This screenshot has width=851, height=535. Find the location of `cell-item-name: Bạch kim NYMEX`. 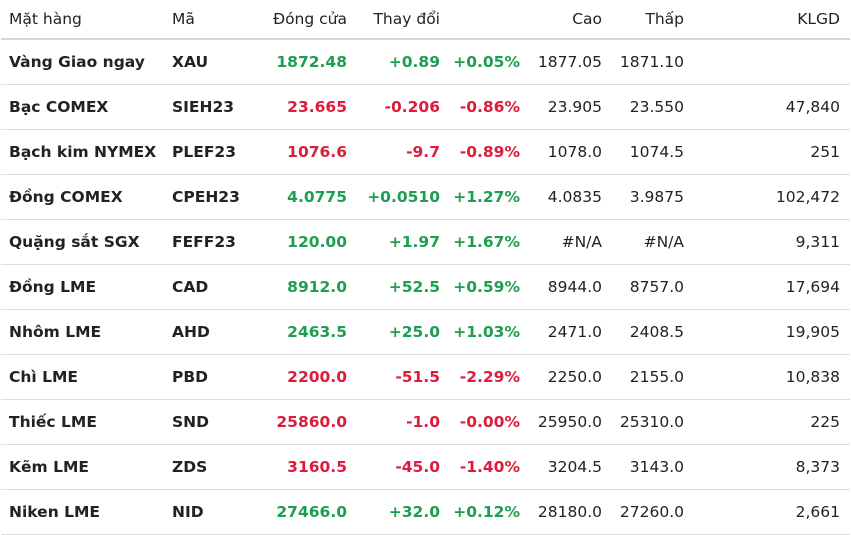

cell-item-name: Bạch kim NYMEX is located at coordinates (85, 152).